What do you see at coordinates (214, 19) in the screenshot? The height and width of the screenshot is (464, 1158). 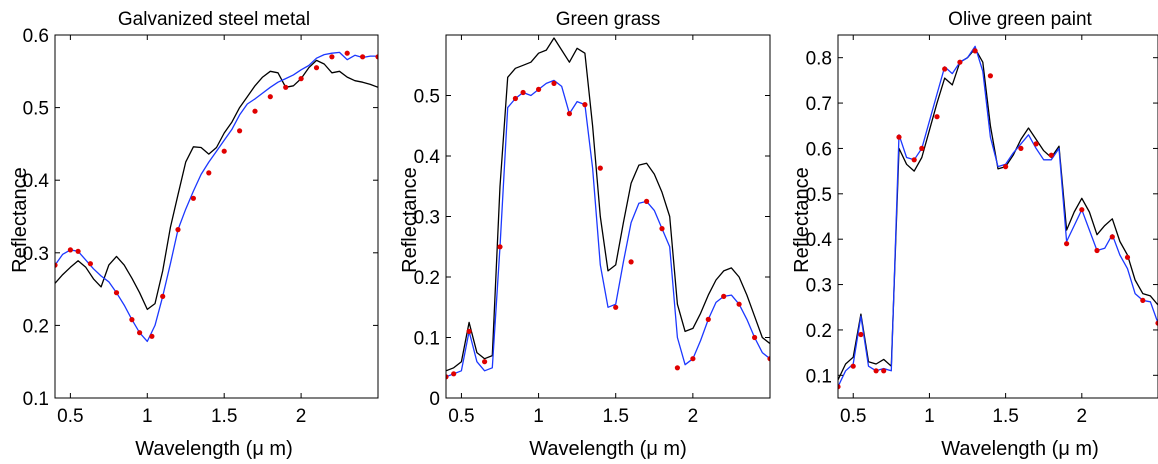 I see `chart-title: Galvanized steel metal` at bounding box center [214, 19].